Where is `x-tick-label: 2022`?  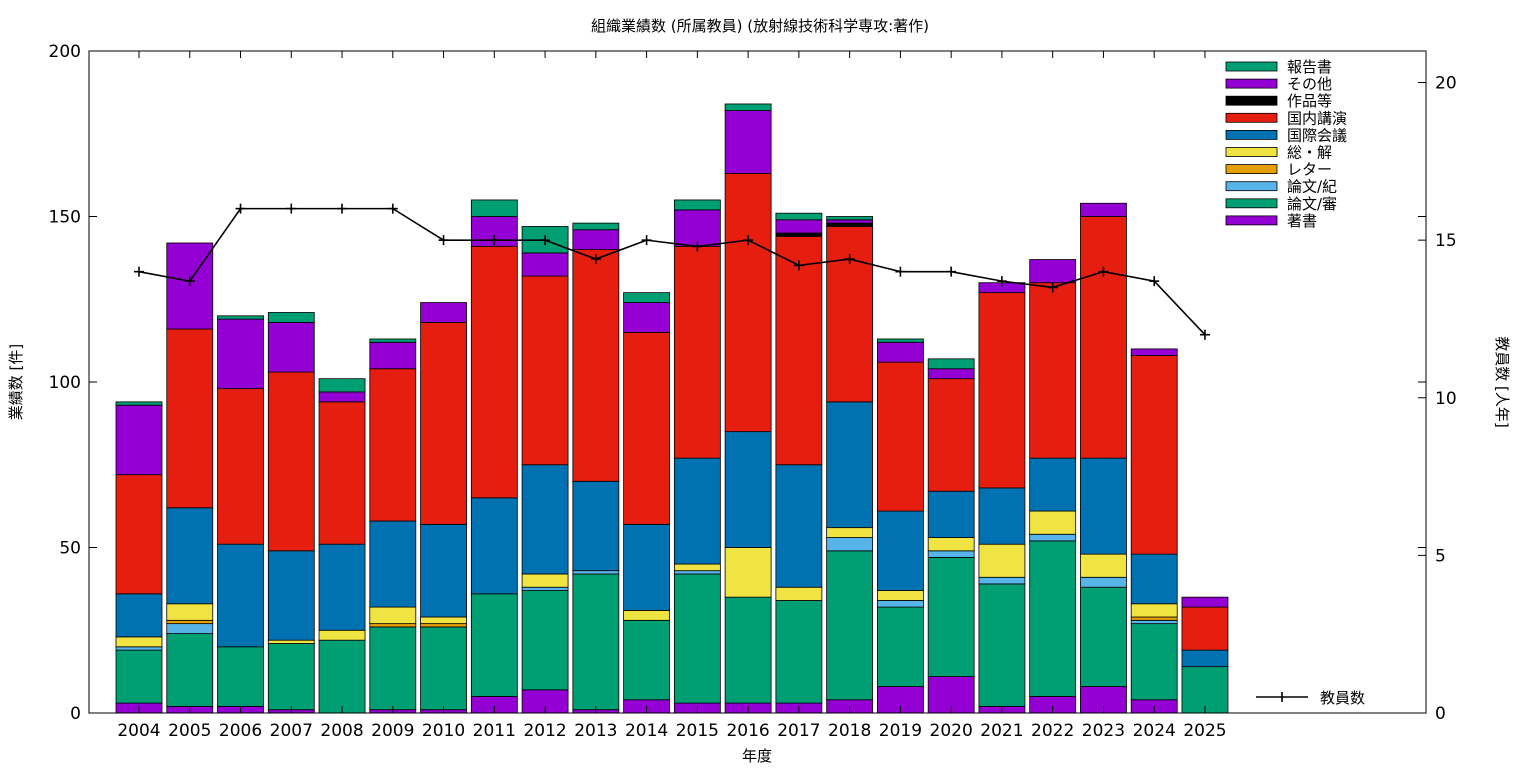 x-tick-label: 2022 is located at coordinates (1052, 731).